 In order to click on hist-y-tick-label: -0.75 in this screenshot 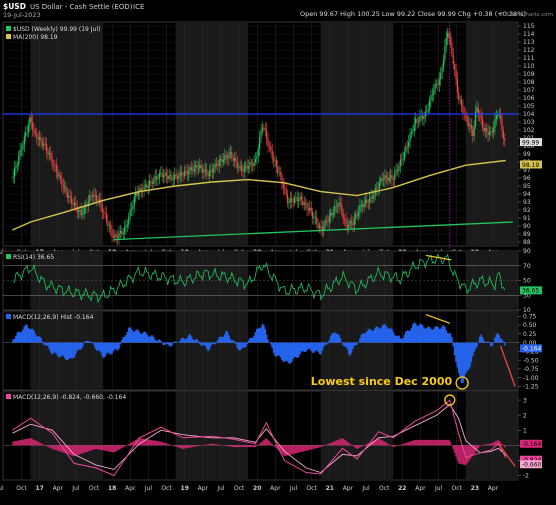, I will do `click(531, 369)`.